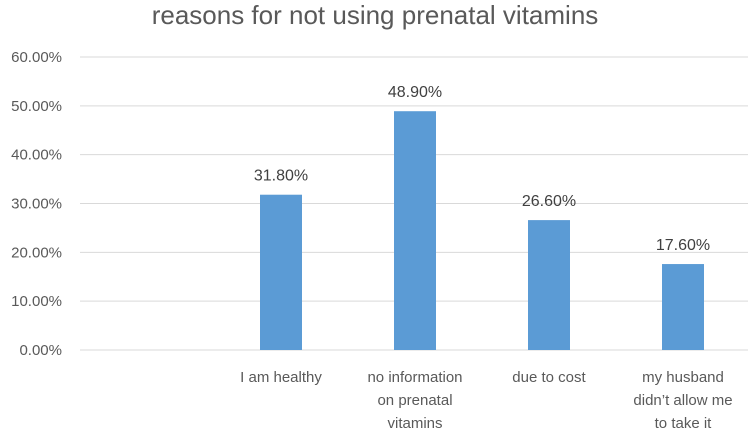 The width and height of the screenshot is (750, 431). I want to click on category-label: on prenatal, so click(414, 400).